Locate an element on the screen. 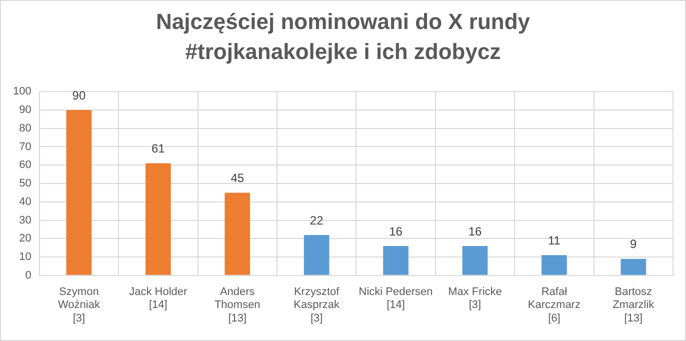  x-tick-label: Nicki Pedersen [14] is located at coordinates (395, 299).